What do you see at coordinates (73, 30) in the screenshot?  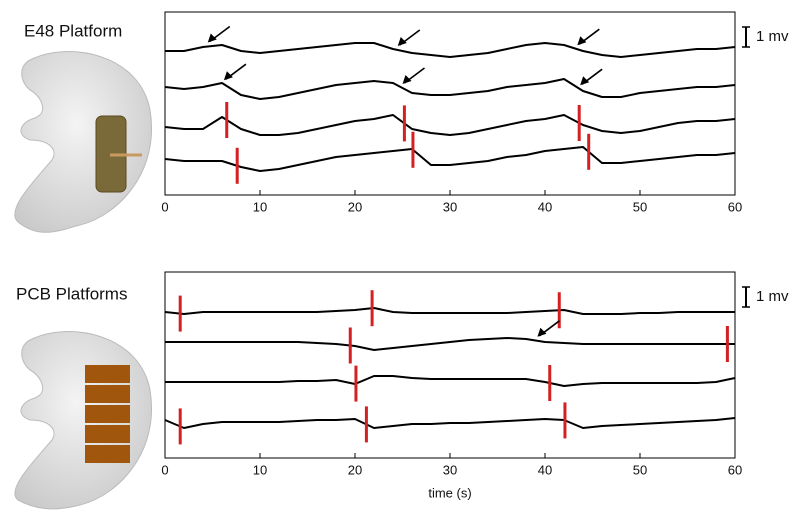 I see `chart-title: E48 Platform` at bounding box center [73, 30].